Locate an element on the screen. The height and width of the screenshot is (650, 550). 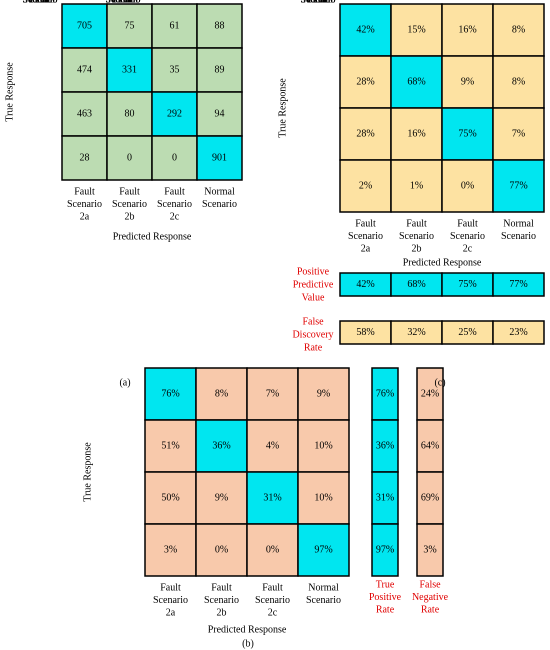
rate-value: 77% is located at coordinates (518, 284).